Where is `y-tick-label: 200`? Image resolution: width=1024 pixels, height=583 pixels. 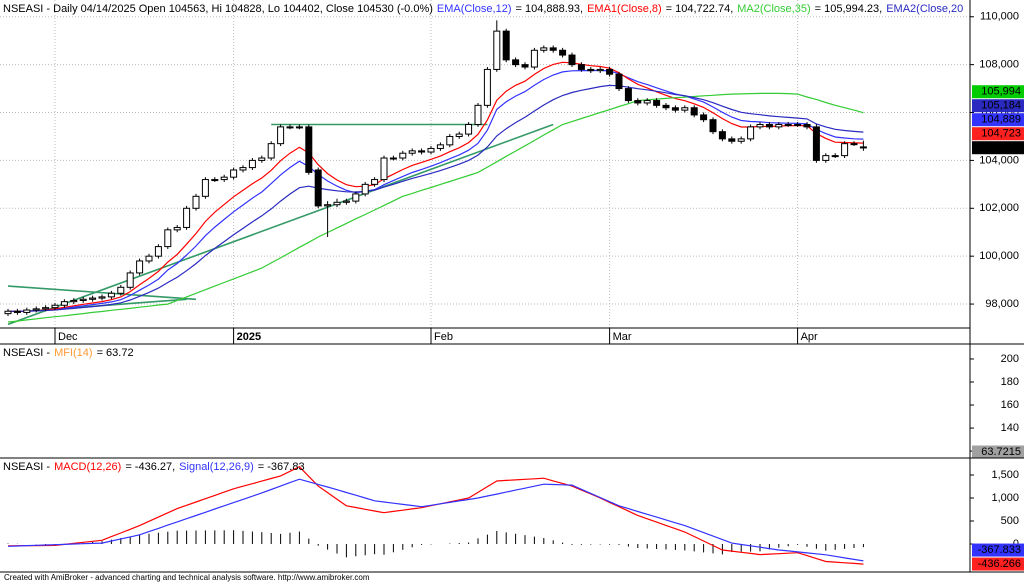 y-tick-label: 200 is located at coordinates (1010, 359).